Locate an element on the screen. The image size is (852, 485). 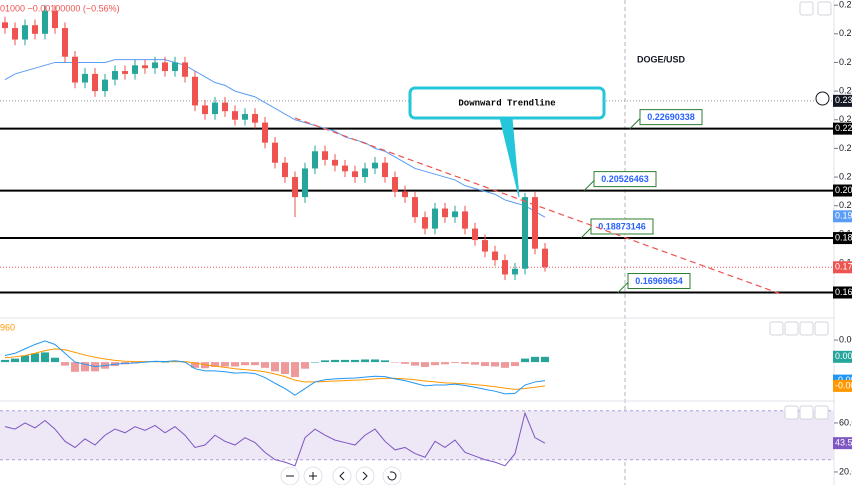
chart-title: DOGE/USD is located at coordinates (661, 59).